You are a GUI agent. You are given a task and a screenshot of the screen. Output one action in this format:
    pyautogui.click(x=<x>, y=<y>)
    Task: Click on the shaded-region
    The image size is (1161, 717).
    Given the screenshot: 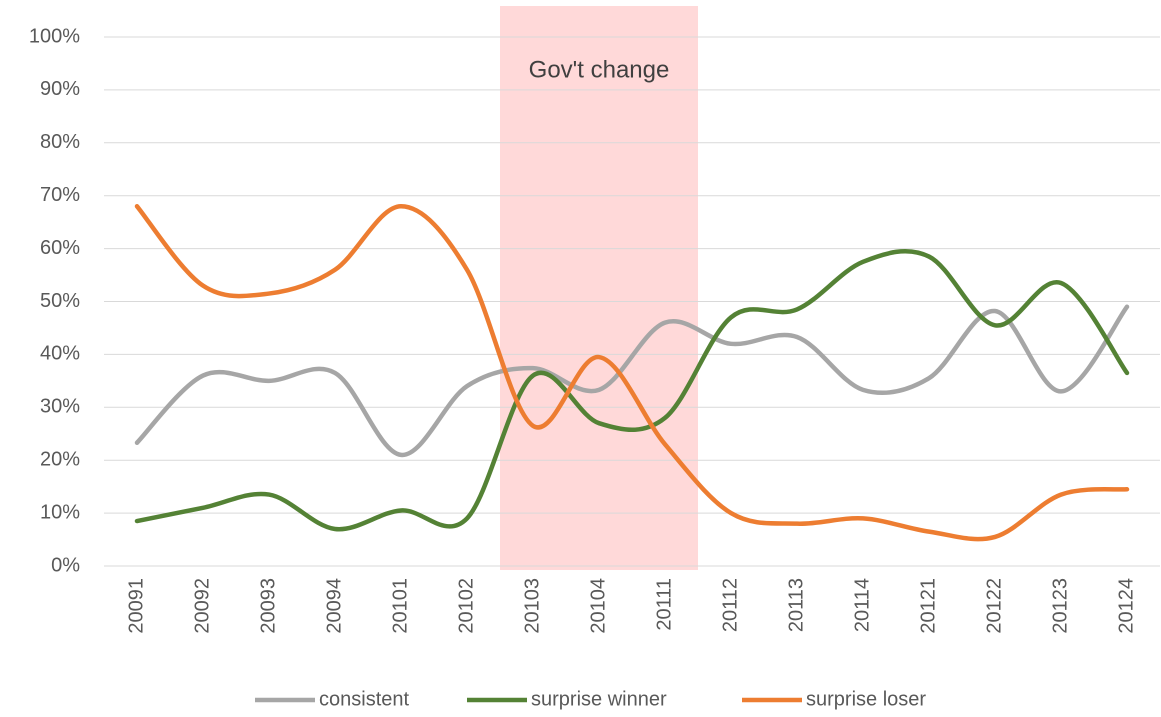 What is the action you would take?
    pyautogui.click(x=599, y=288)
    